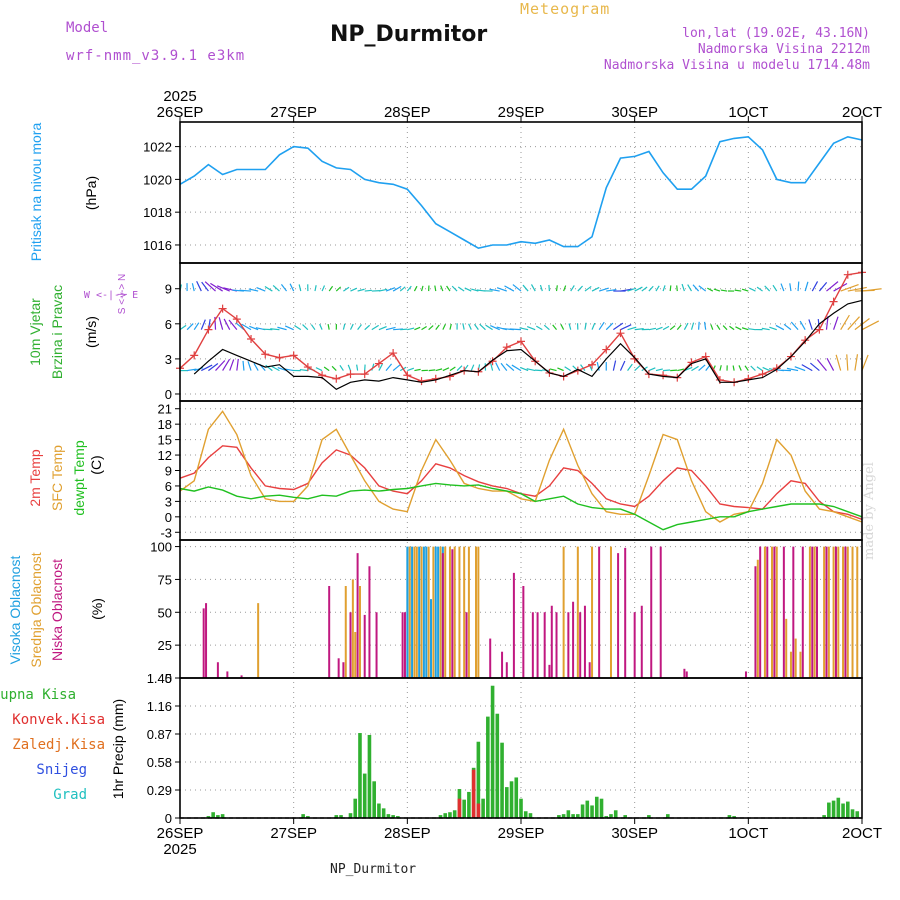 The width and height of the screenshot is (900, 900). Describe the element at coordinates (748, 833) in the screenshot. I see `bottom-date-label: 1OCT` at that location.